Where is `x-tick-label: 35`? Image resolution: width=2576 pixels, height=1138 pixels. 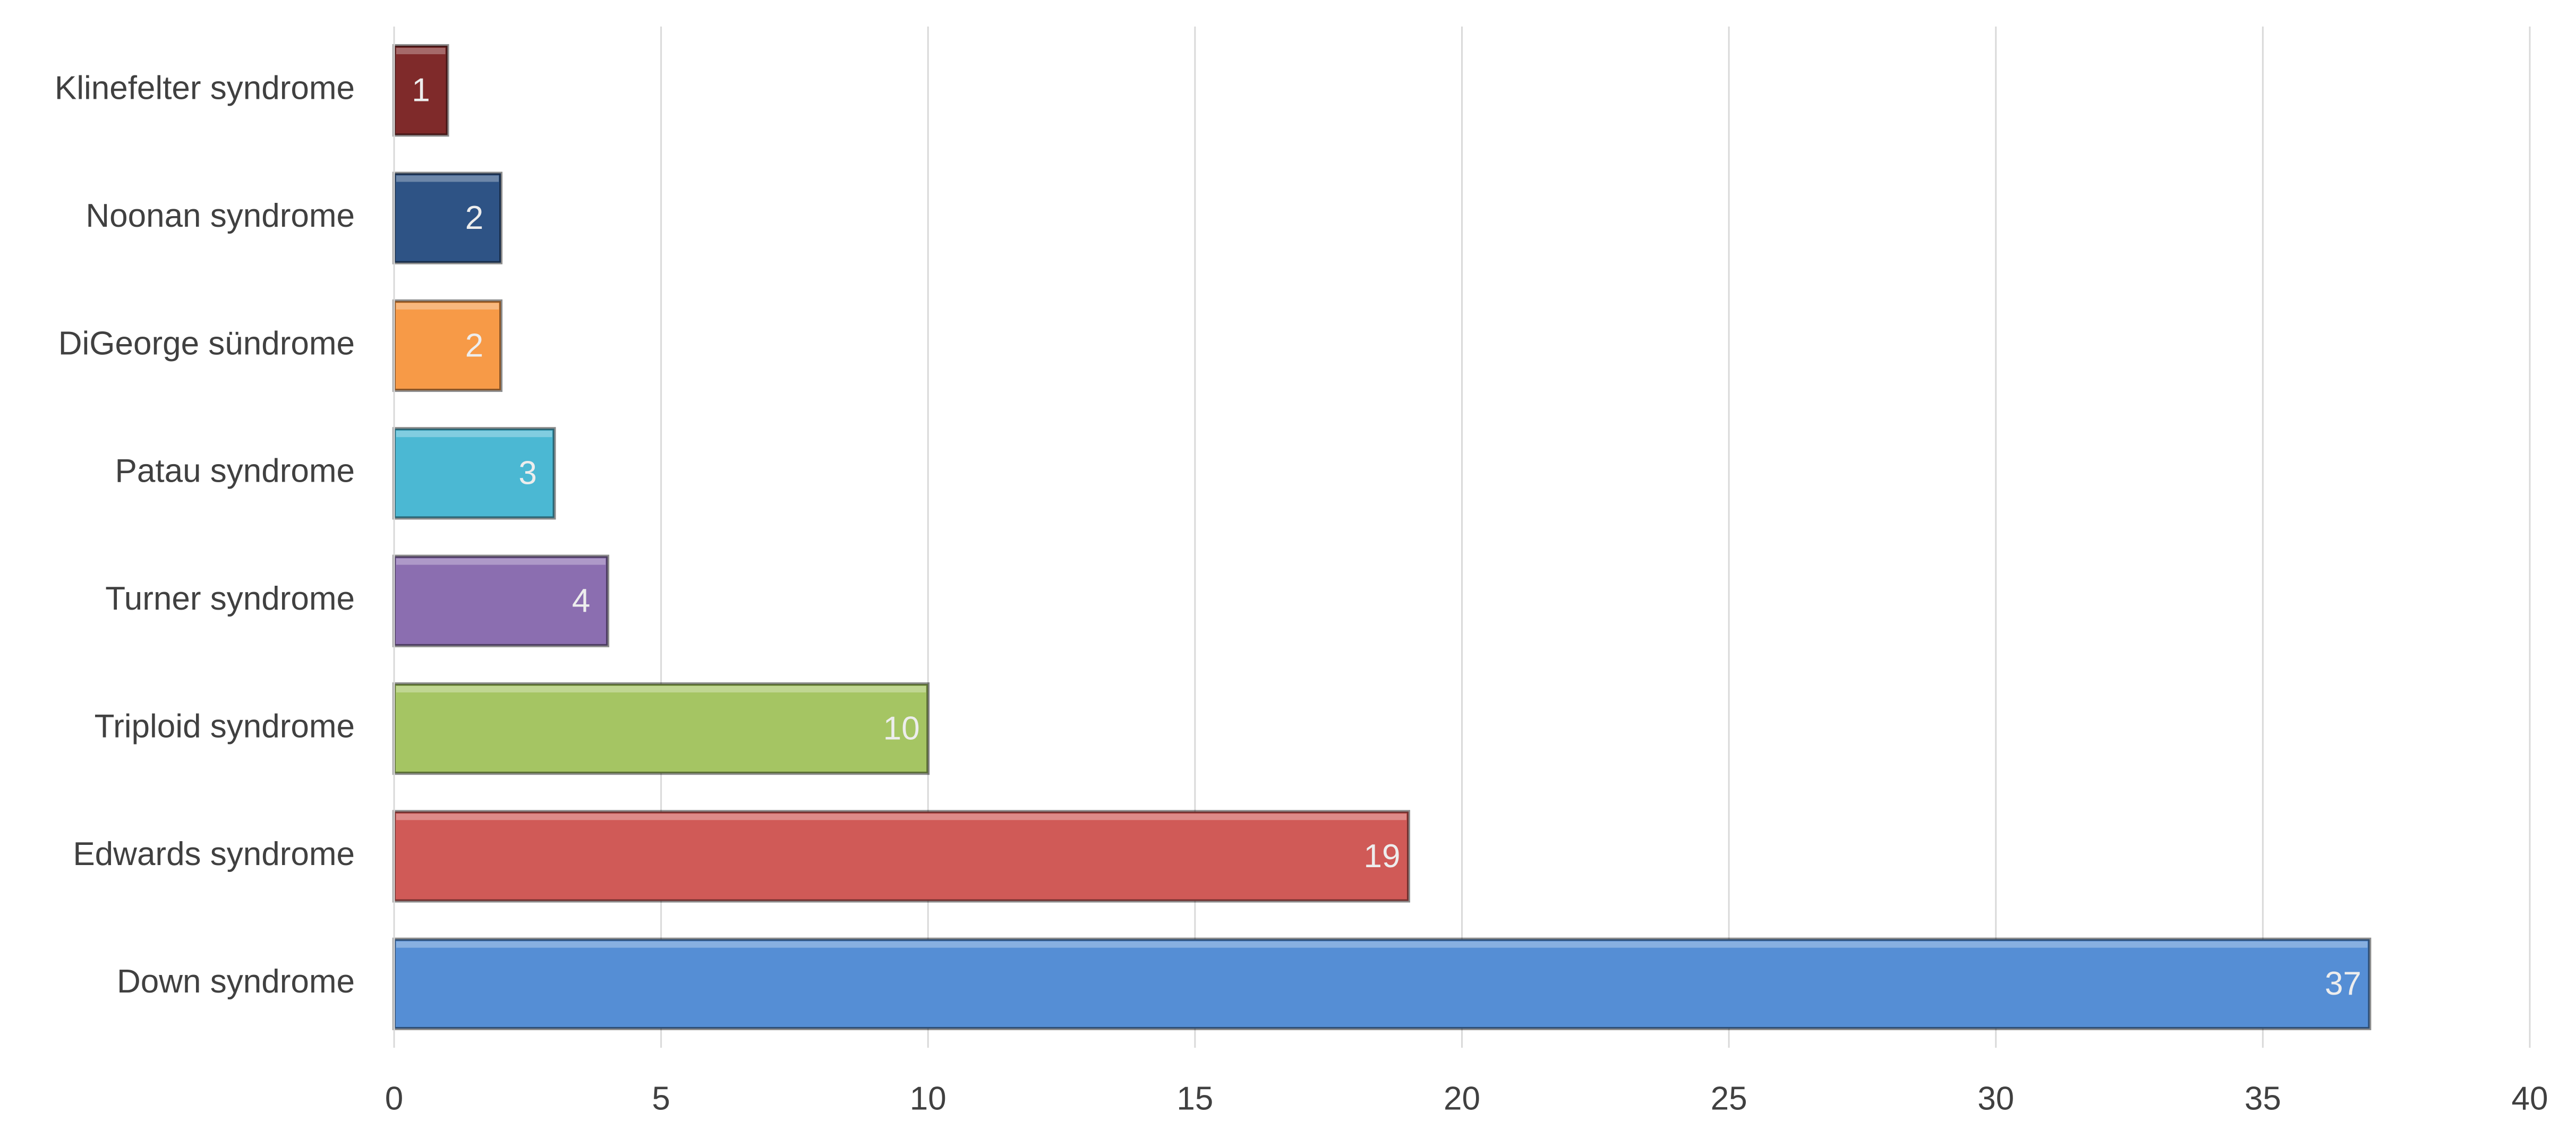
x-tick-label: 35 is located at coordinates (2263, 1098).